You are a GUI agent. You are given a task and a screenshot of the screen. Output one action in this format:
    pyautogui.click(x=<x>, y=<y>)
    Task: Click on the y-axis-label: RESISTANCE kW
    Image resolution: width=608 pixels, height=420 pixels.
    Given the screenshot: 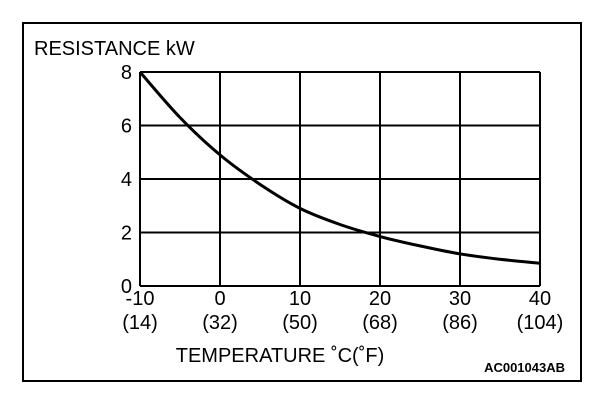 What is the action you would take?
    pyautogui.click(x=114, y=49)
    